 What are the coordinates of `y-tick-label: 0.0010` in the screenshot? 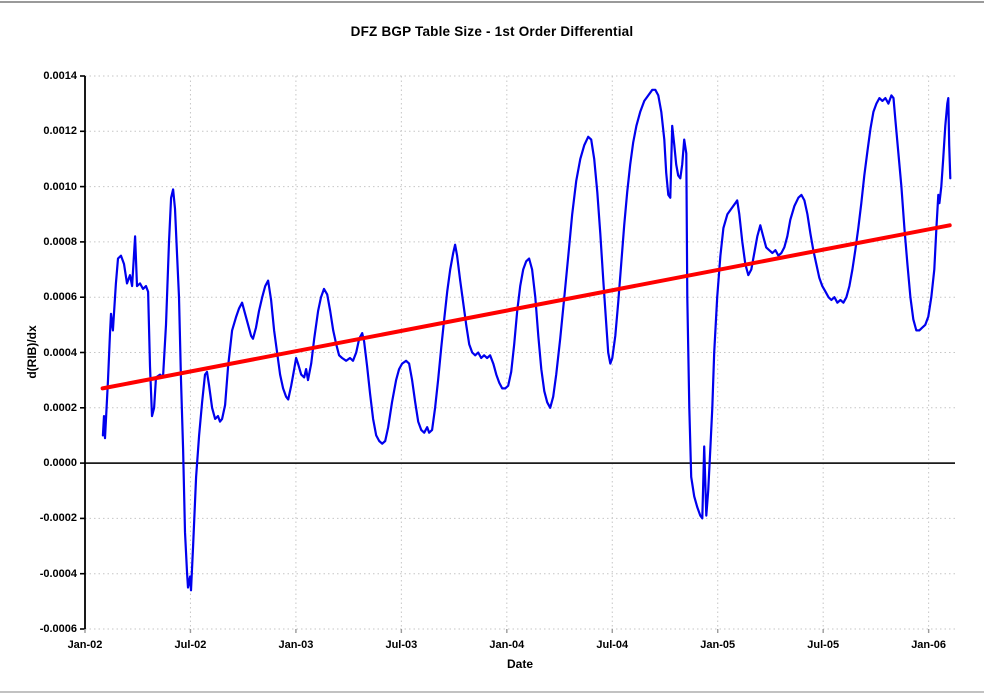 It's located at (60, 186).